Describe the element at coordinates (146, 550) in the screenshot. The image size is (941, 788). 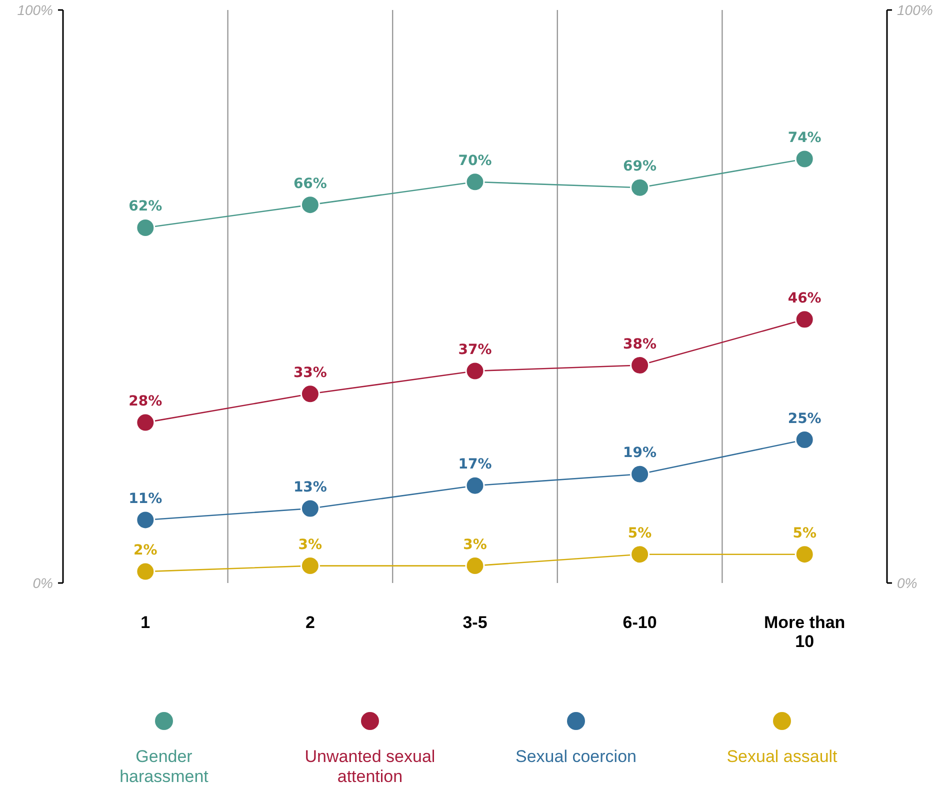
I see `data-label: 2%` at that location.